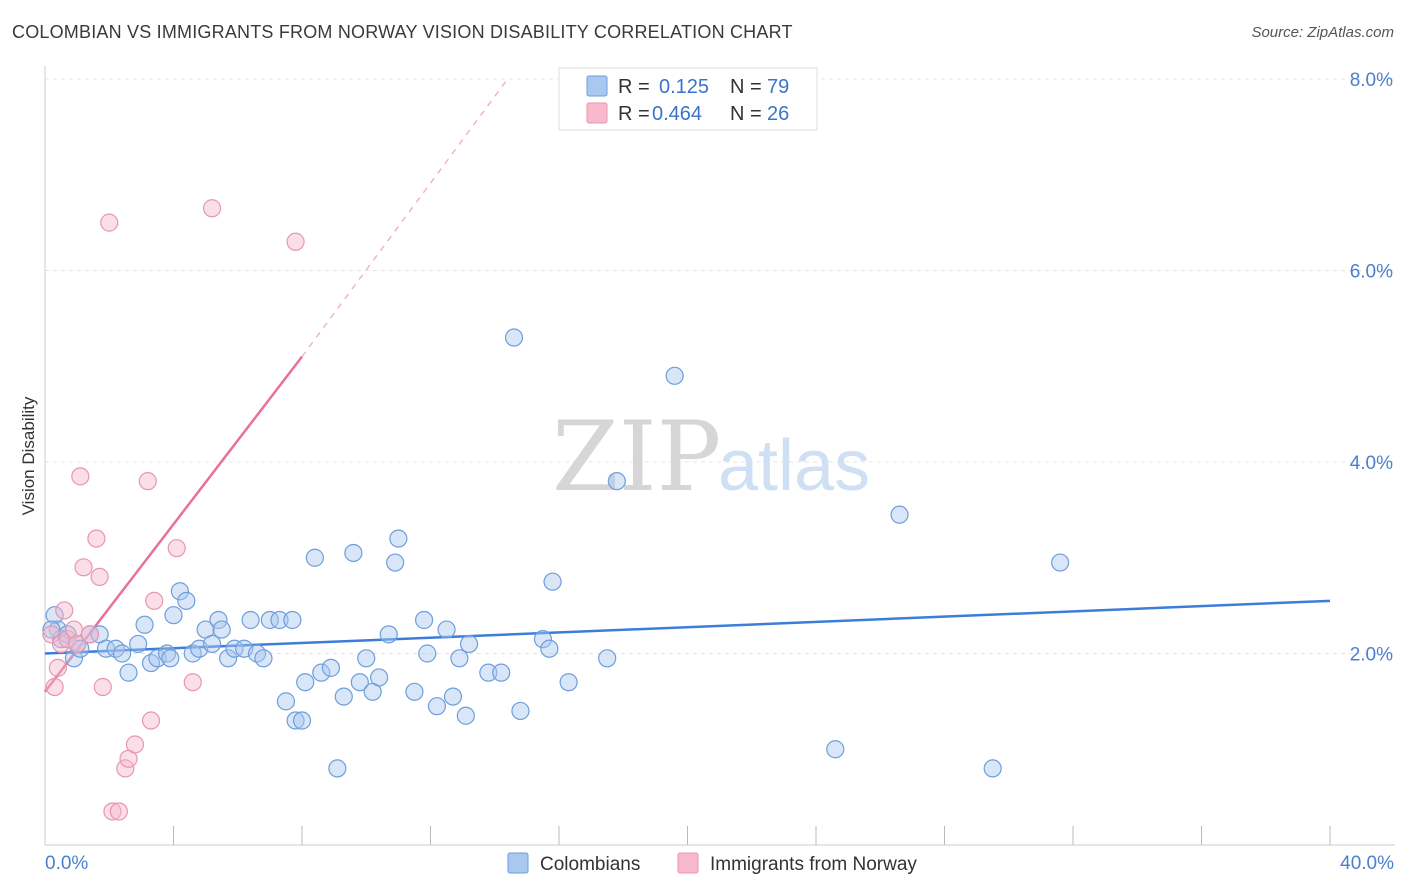  I want to click on watermark-atlas: atlas, so click(794, 466).